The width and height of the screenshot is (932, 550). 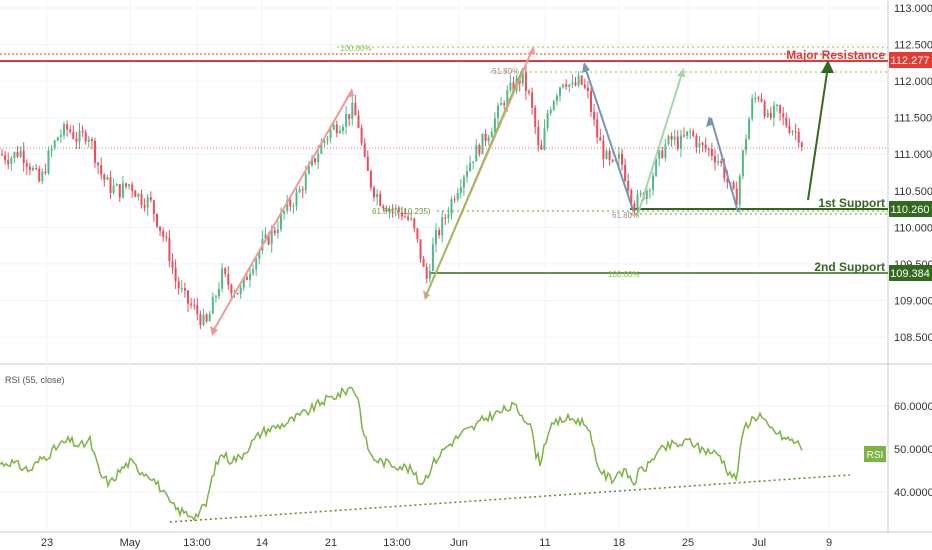 What do you see at coordinates (197, 543) in the screenshot?
I see `time-tick-label: 13:00` at bounding box center [197, 543].